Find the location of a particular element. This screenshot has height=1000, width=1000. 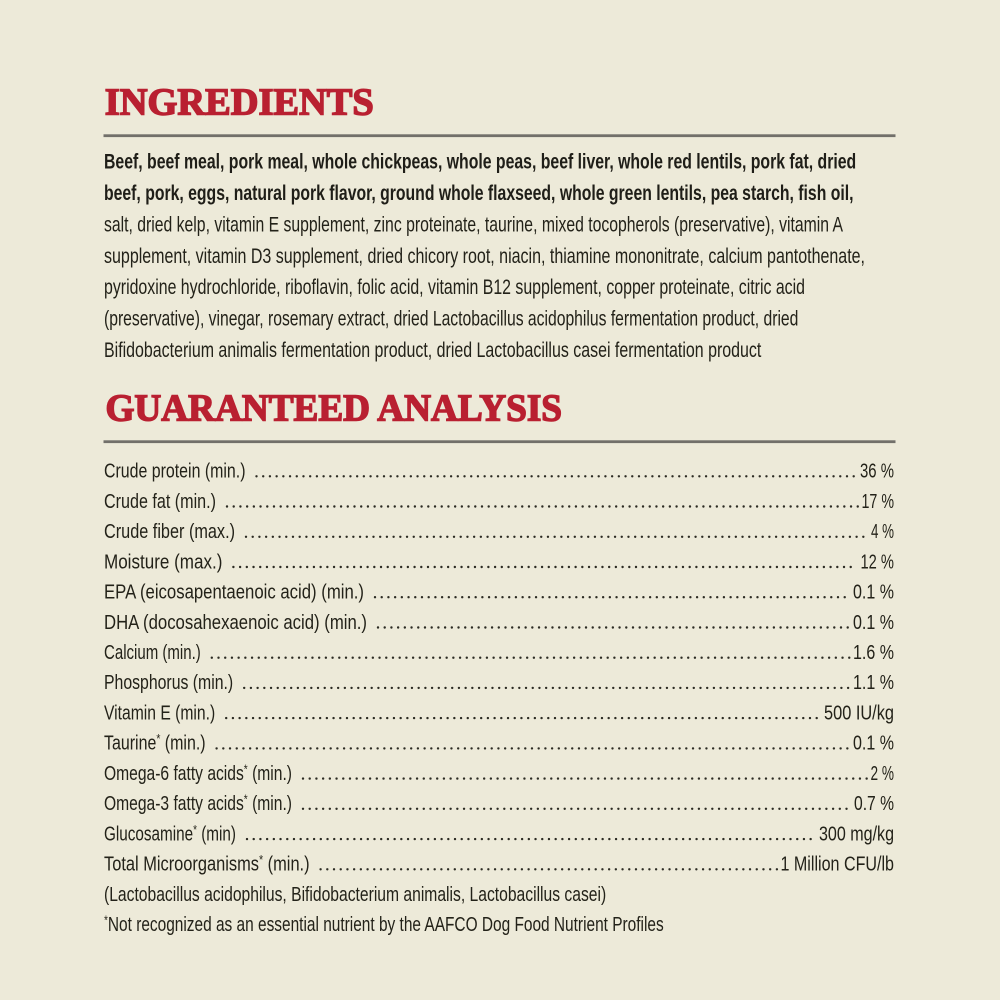

svg-text: GUARANTEED ANALYSIS is located at coordinates (334, 409).